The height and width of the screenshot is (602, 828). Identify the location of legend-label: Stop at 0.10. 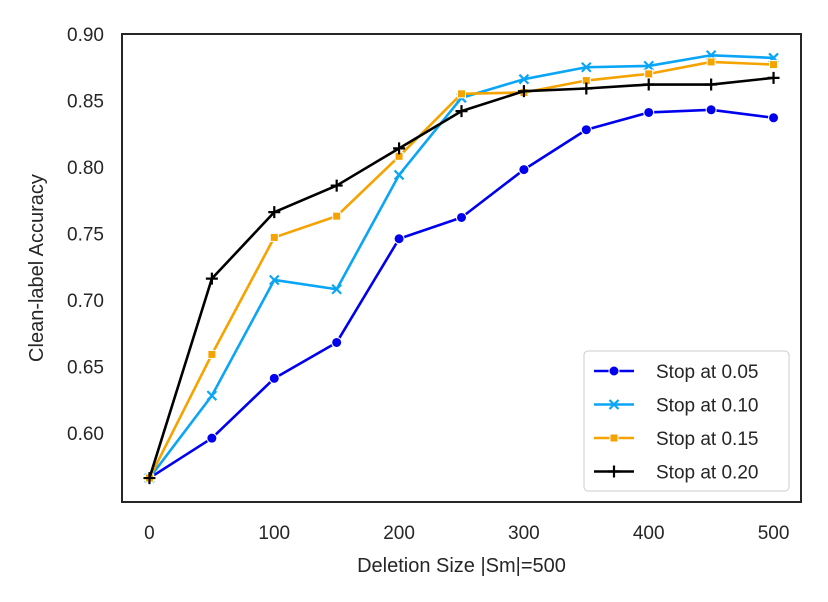
(707, 406).